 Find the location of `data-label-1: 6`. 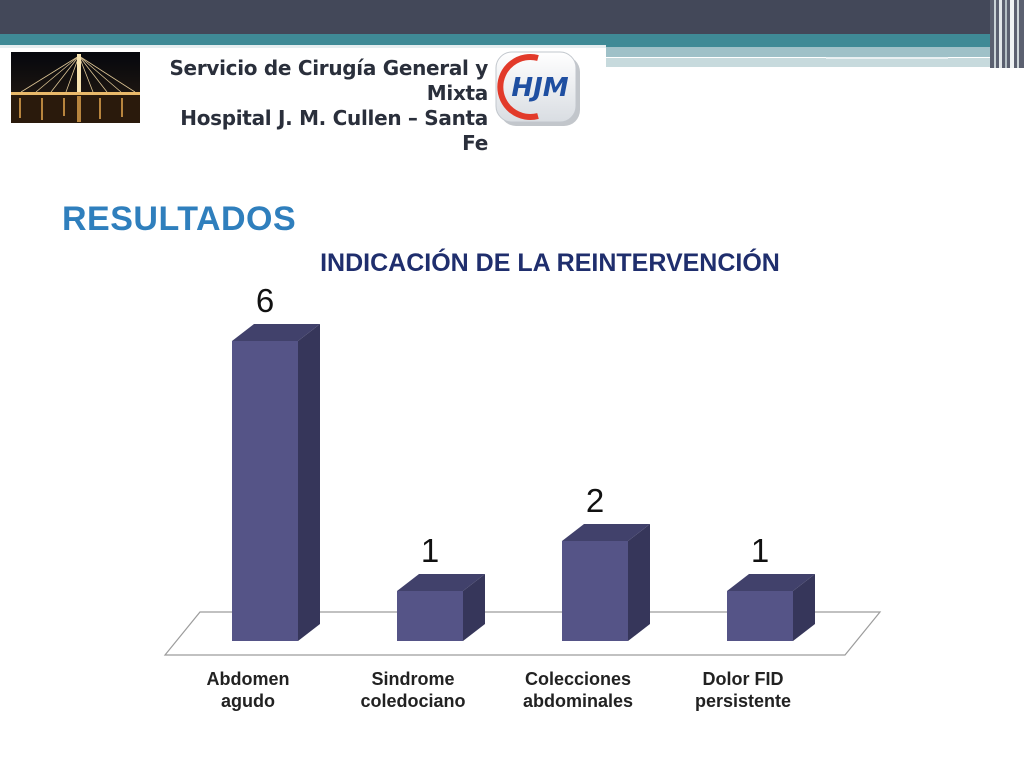

data-label-1: 6 is located at coordinates (265, 300).